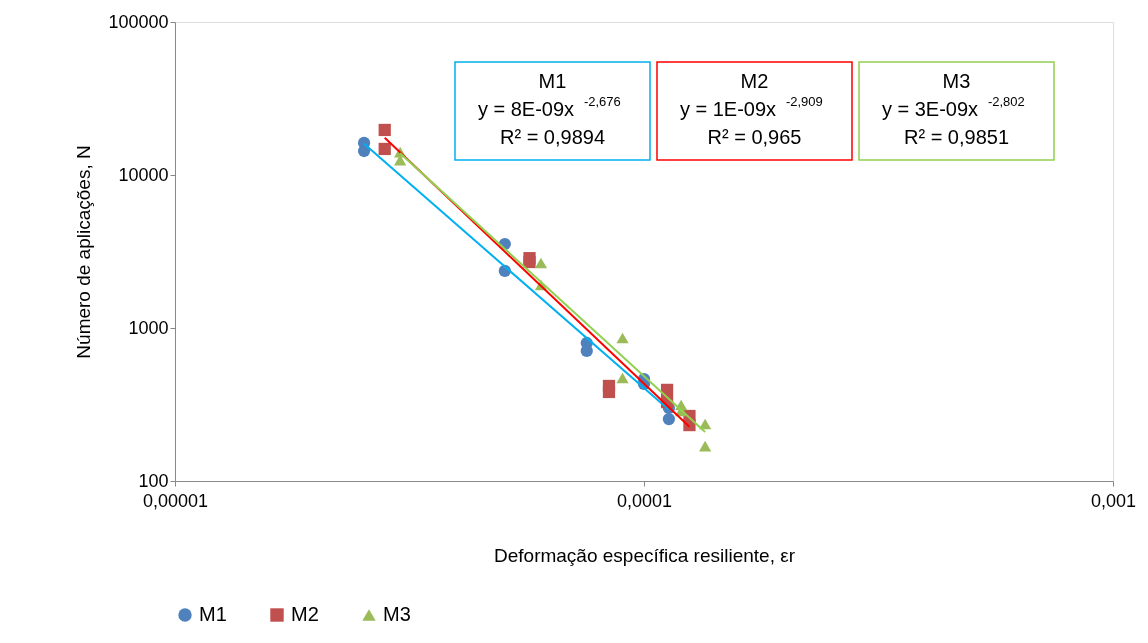 Image resolution: width=1148 pixels, height=643 pixels. What do you see at coordinates (645, 555) in the screenshot?
I see `x-axis-title: Deformação específica resiliente, εr` at bounding box center [645, 555].